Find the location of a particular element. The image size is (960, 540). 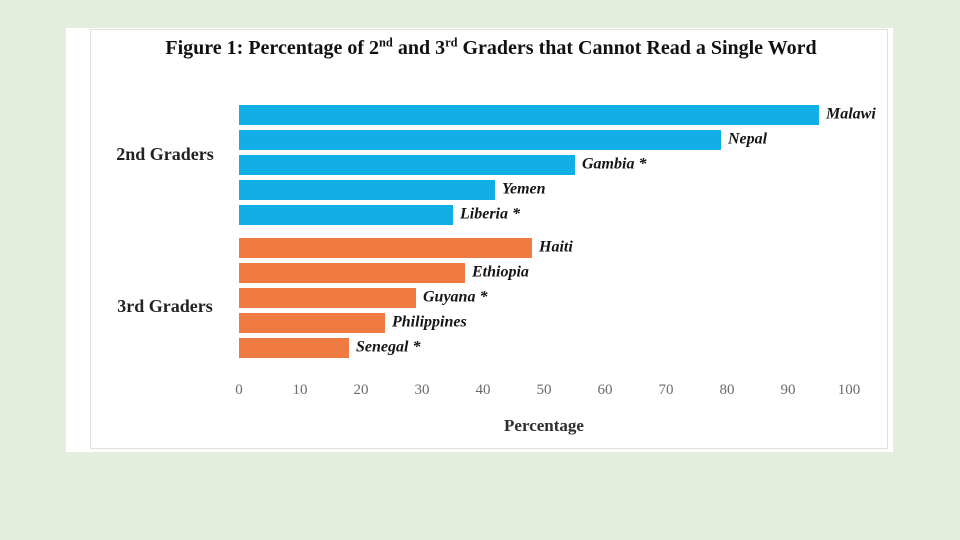

bar-row: Guyana * is located at coordinates (363, 298).